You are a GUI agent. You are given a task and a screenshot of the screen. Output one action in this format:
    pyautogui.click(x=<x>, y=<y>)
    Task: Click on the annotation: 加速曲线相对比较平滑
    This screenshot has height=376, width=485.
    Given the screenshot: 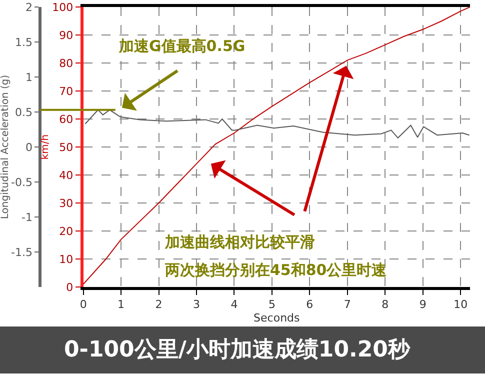 What is the action you would take?
    pyautogui.click(x=239, y=242)
    